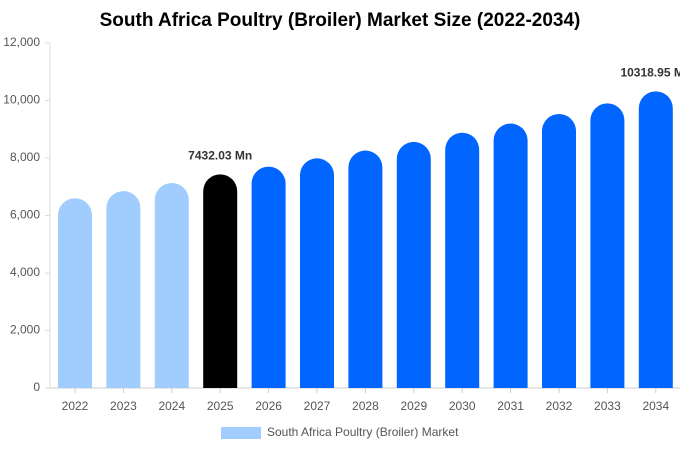 This screenshot has width=680, height=450. What do you see at coordinates (462, 406) in the screenshot?
I see `x-tick-label: 2030` at bounding box center [462, 406].